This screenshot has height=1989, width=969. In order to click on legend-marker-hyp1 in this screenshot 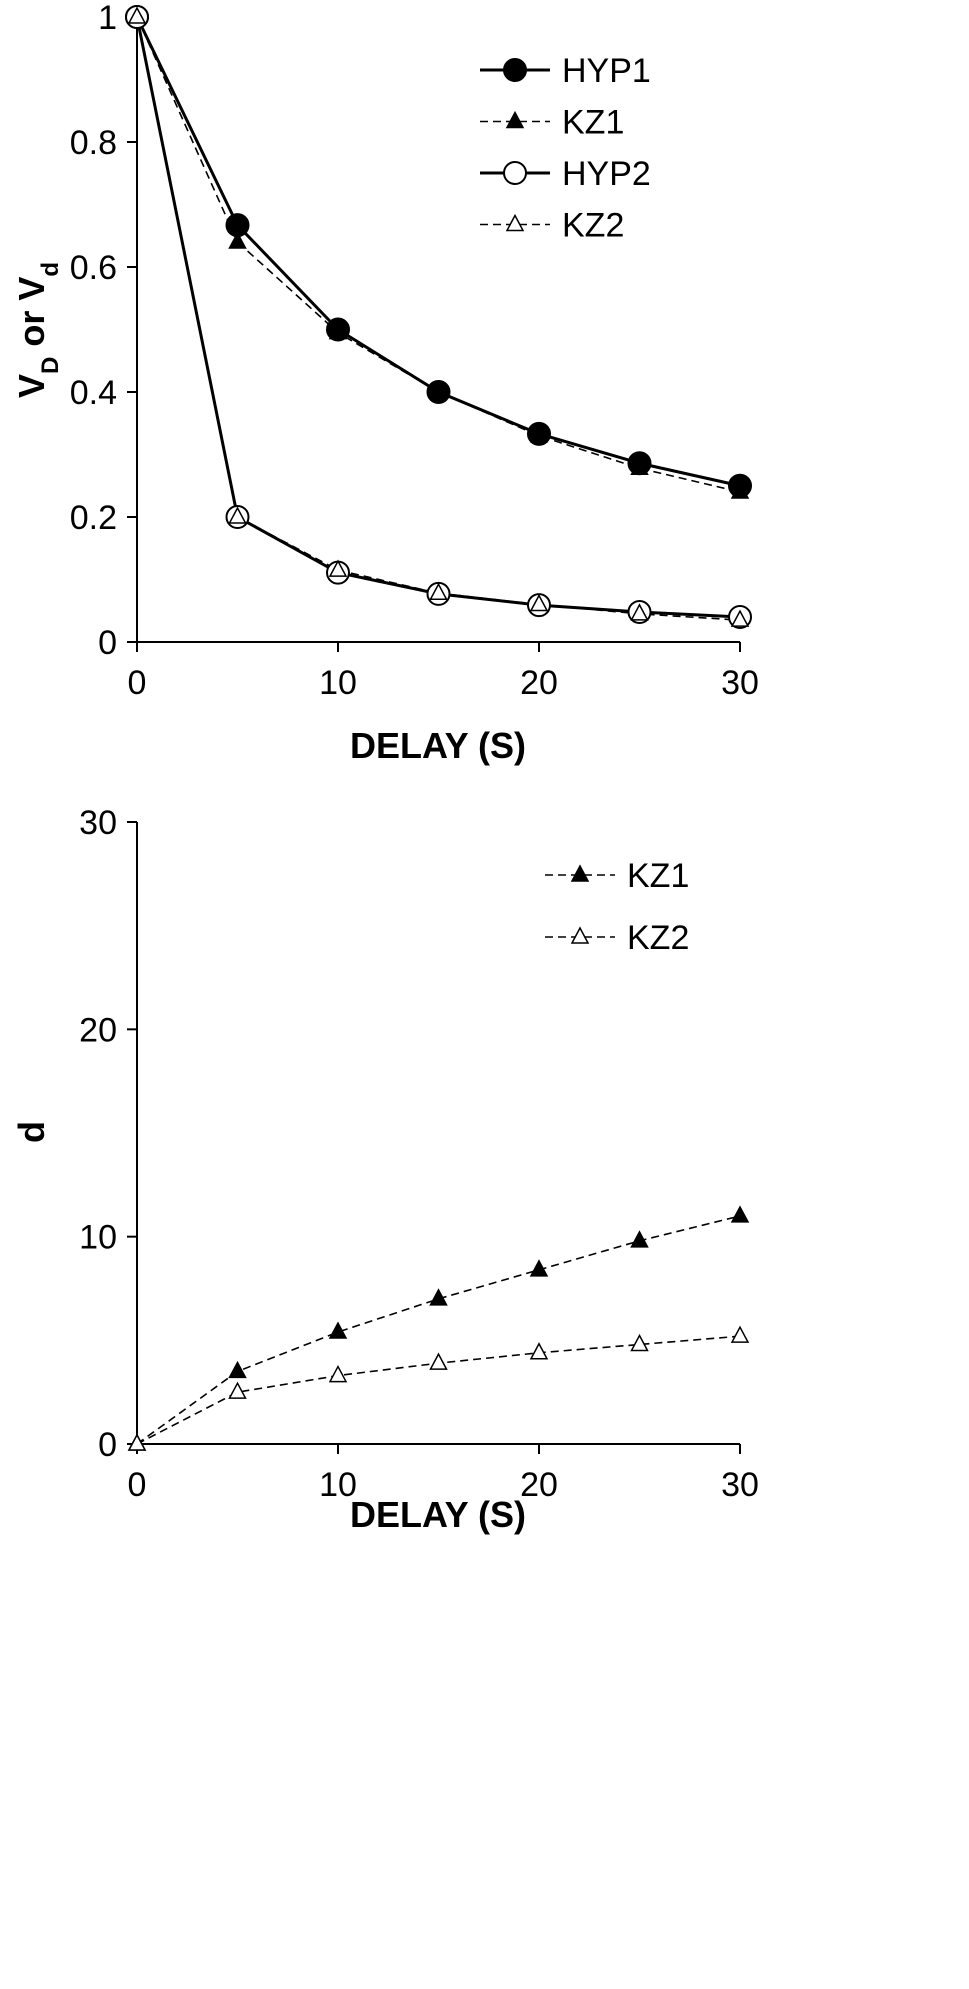, I will do `click(515, 70)`.